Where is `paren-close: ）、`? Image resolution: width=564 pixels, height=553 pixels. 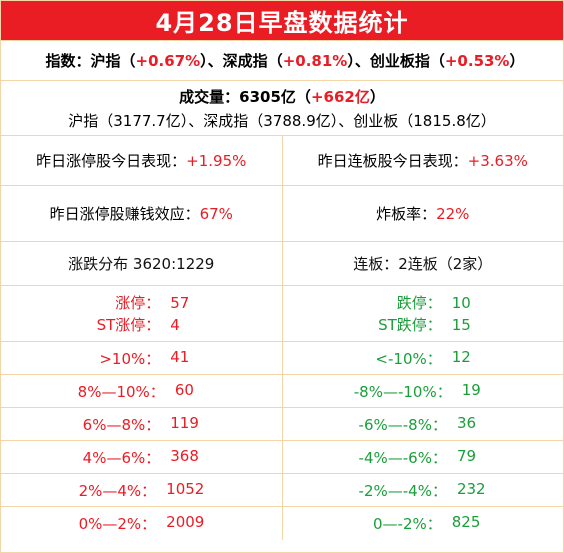
paren-close: ）、 is located at coordinates (211, 61).